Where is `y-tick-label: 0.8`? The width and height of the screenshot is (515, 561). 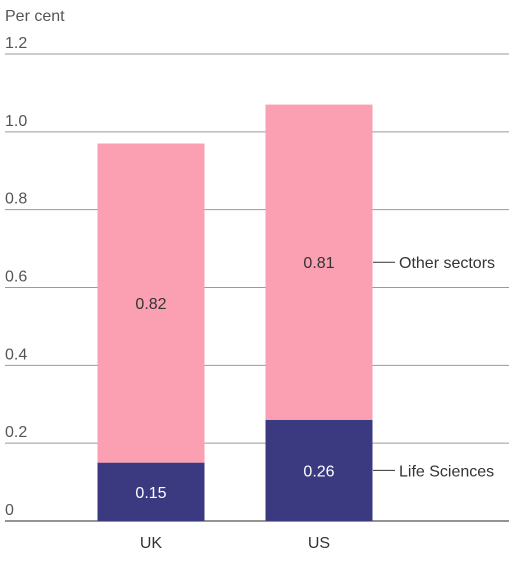 y-tick-label: 0.8 is located at coordinates (16, 199).